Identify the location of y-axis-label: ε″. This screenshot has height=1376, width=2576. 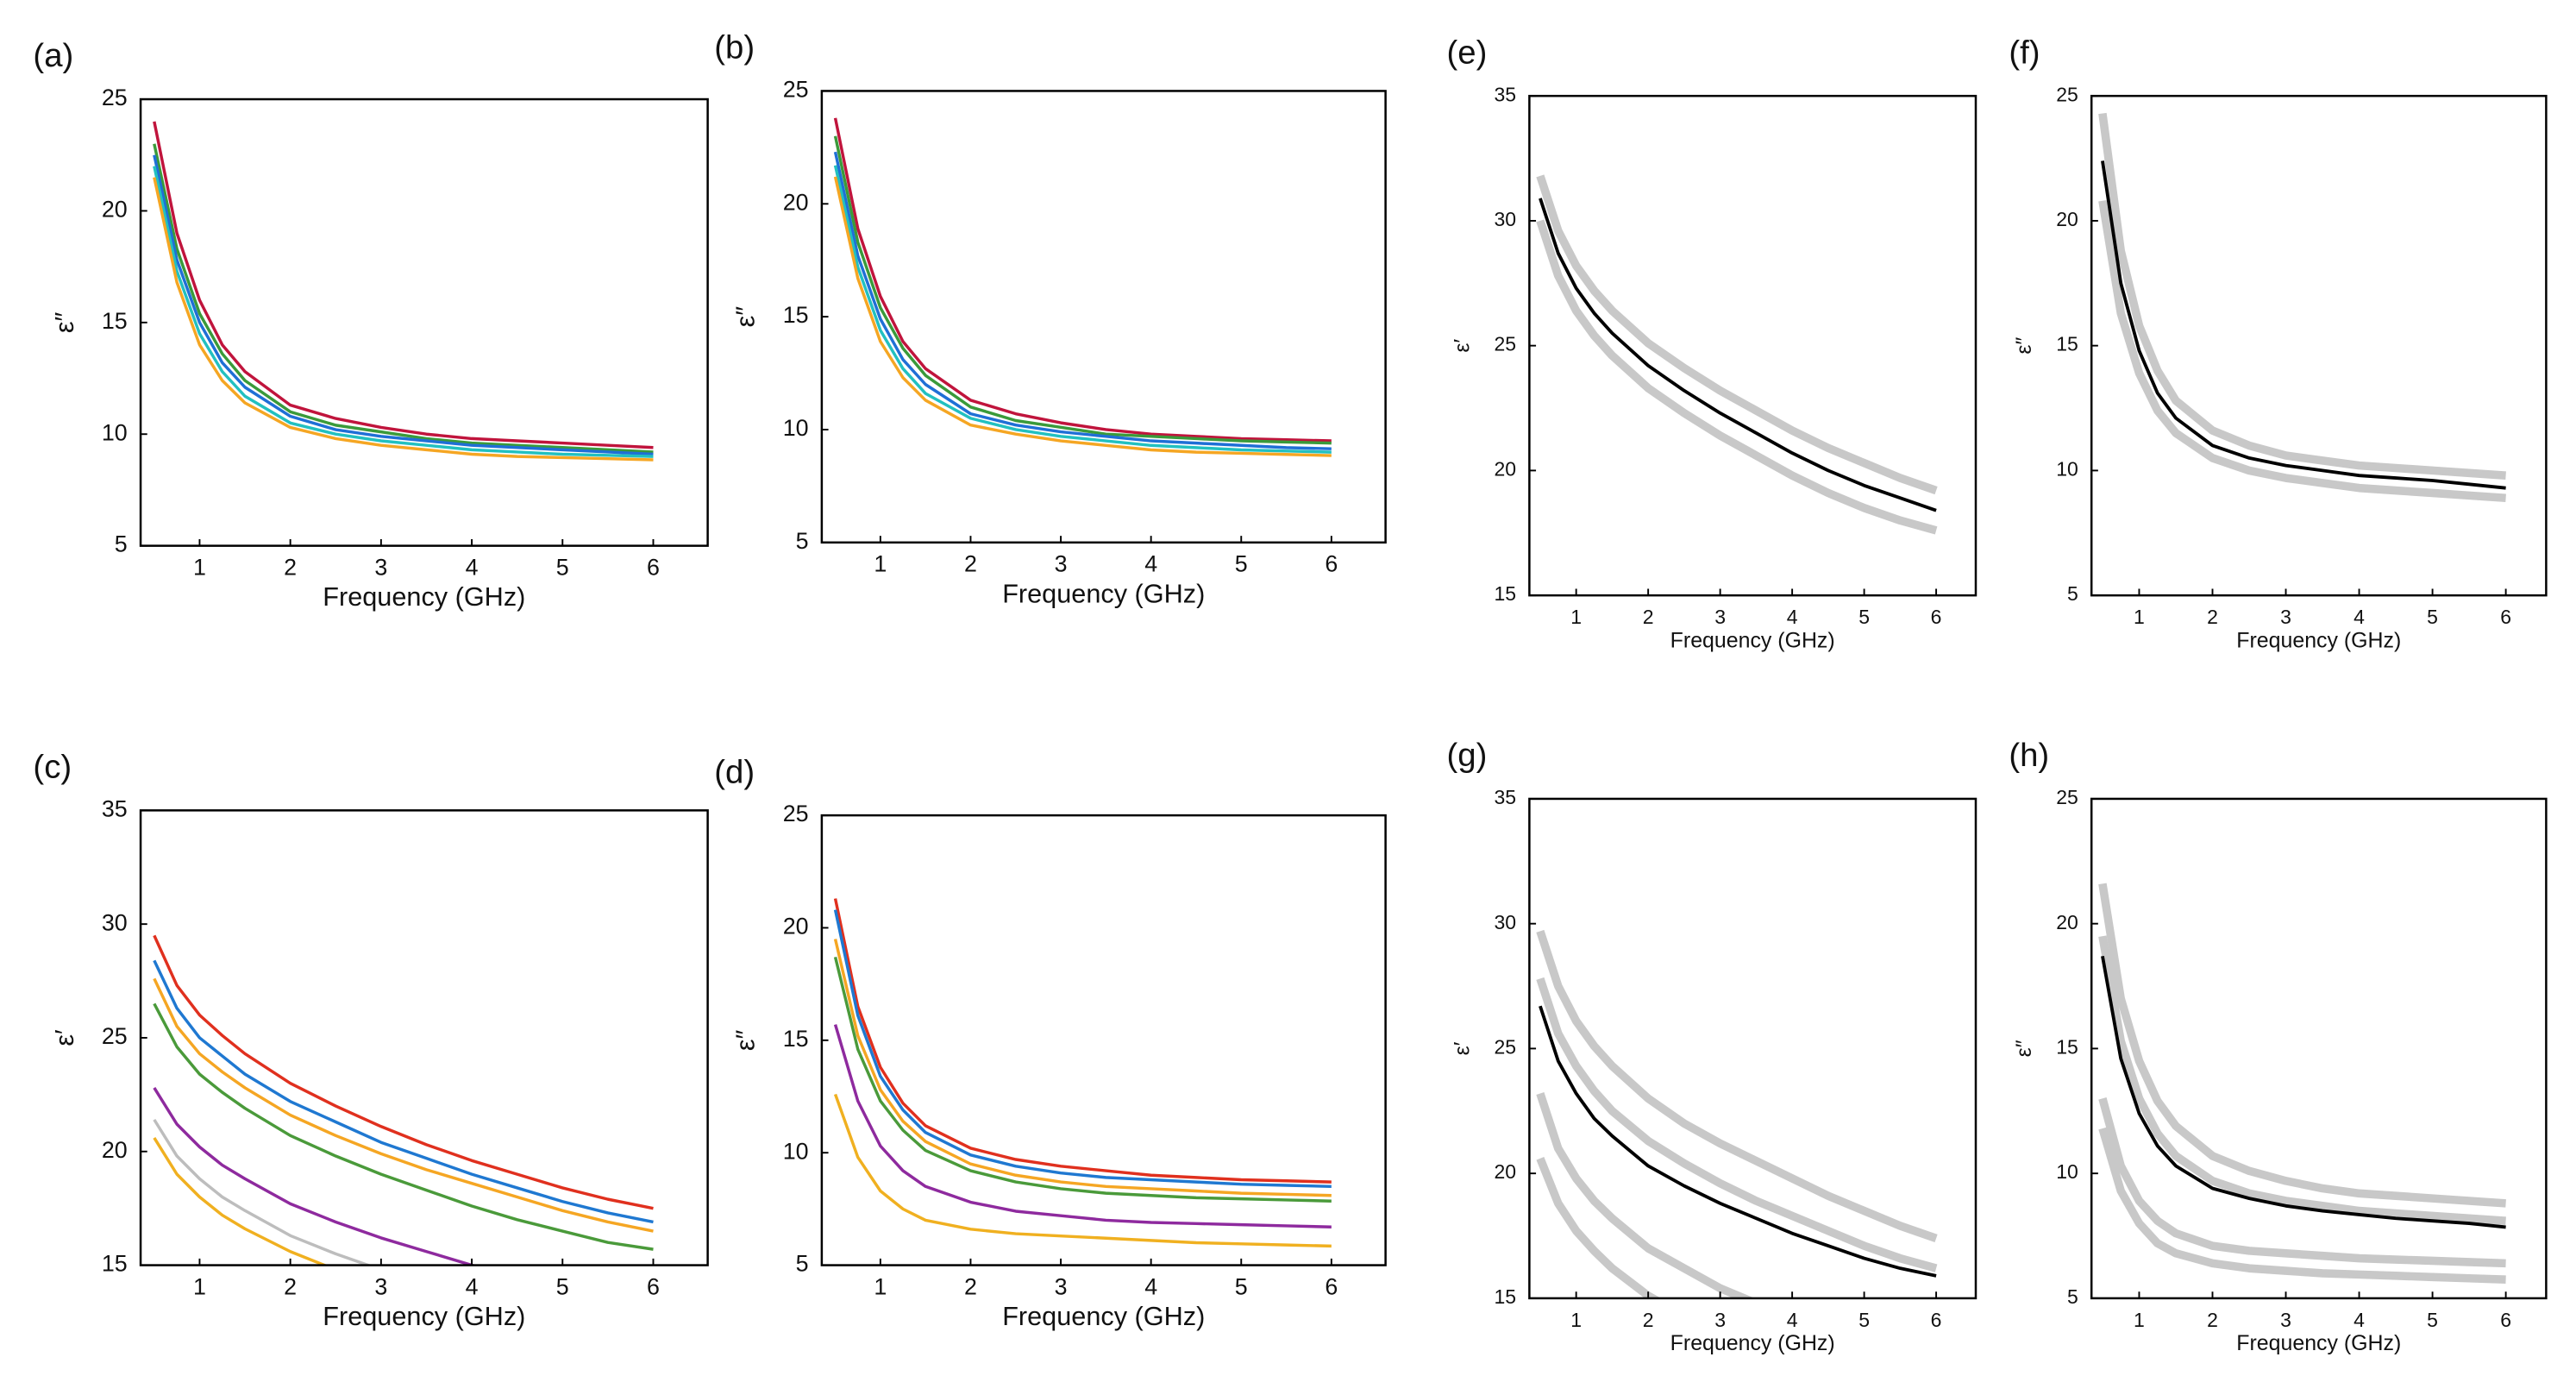
(746, 317).